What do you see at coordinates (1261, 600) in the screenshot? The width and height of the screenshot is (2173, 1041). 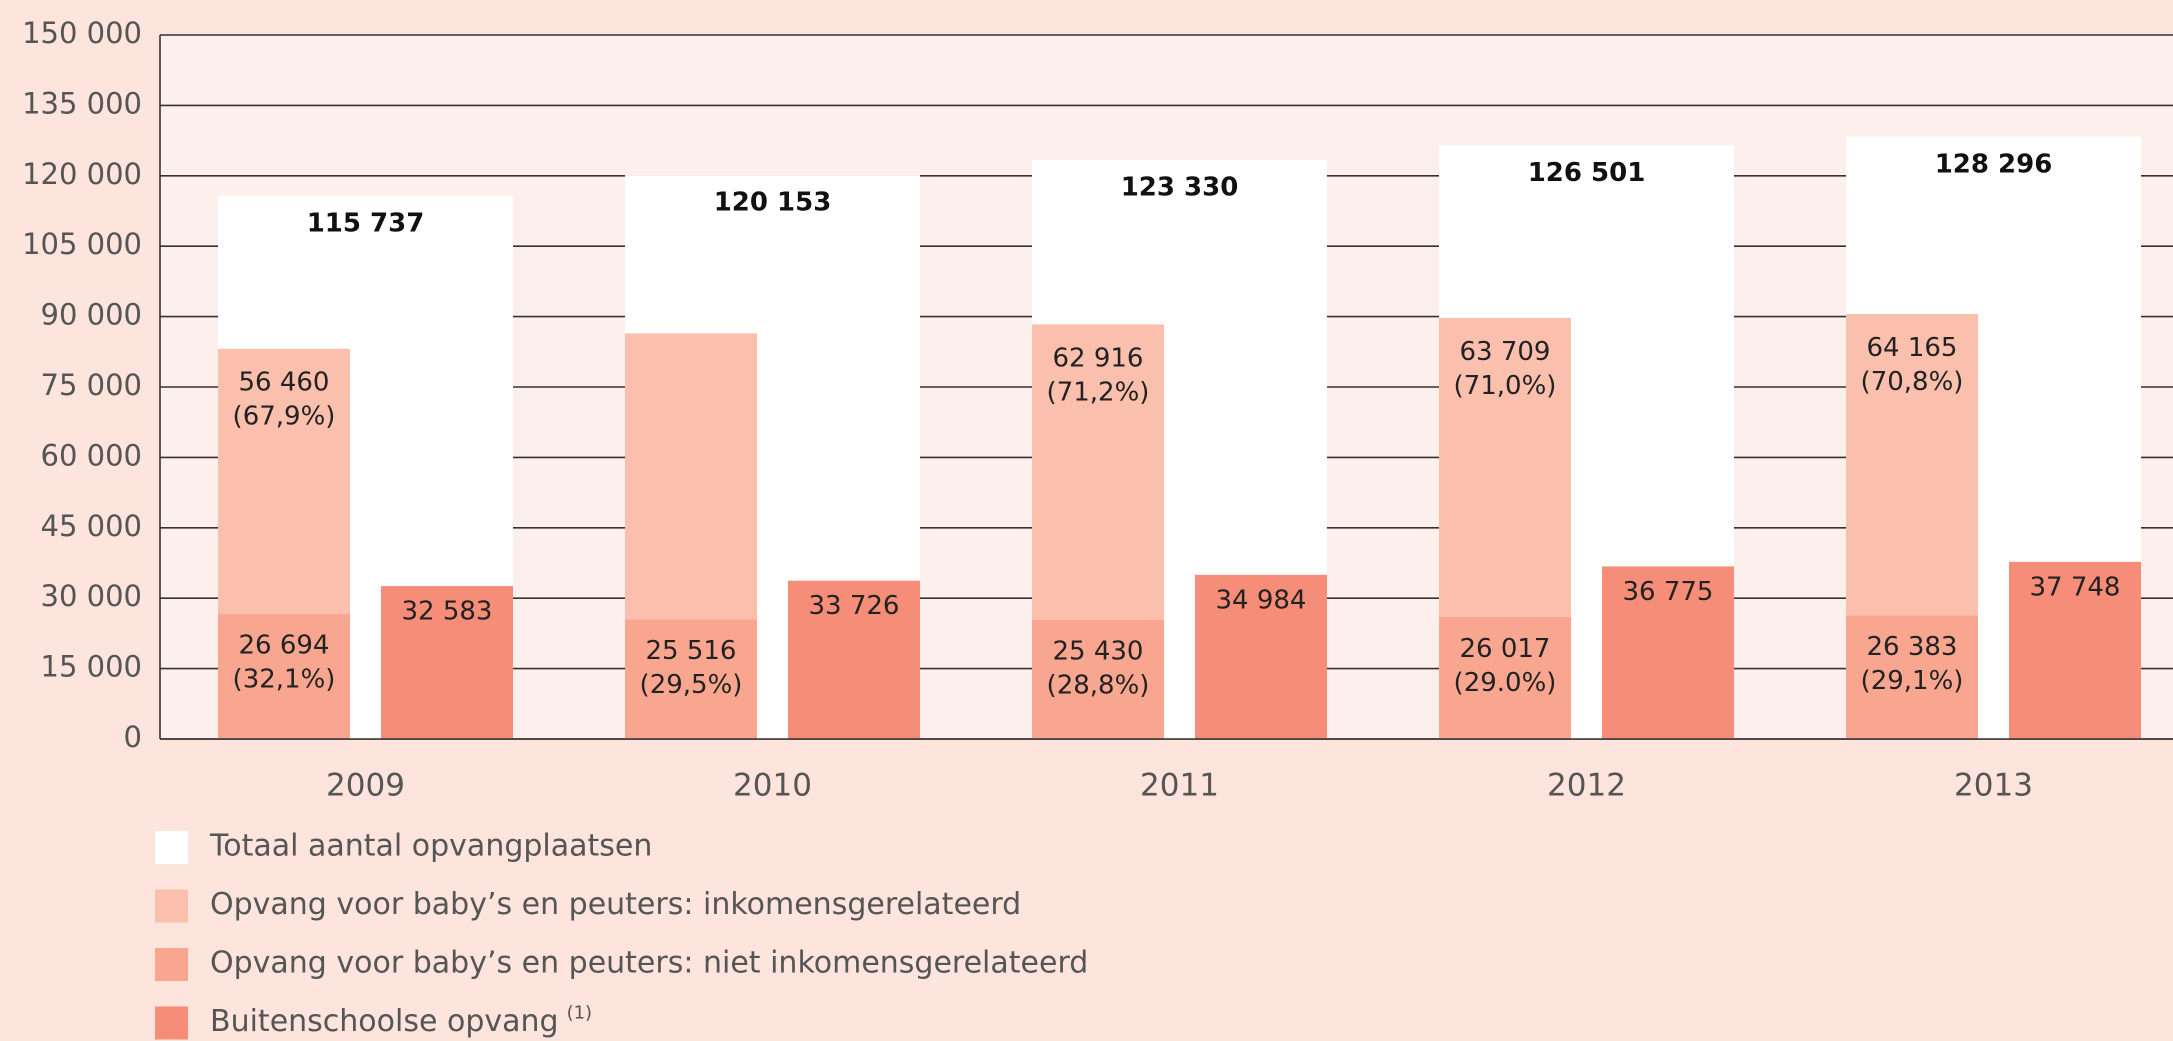 I see `bso-label: 34 984` at bounding box center [1261, 600].